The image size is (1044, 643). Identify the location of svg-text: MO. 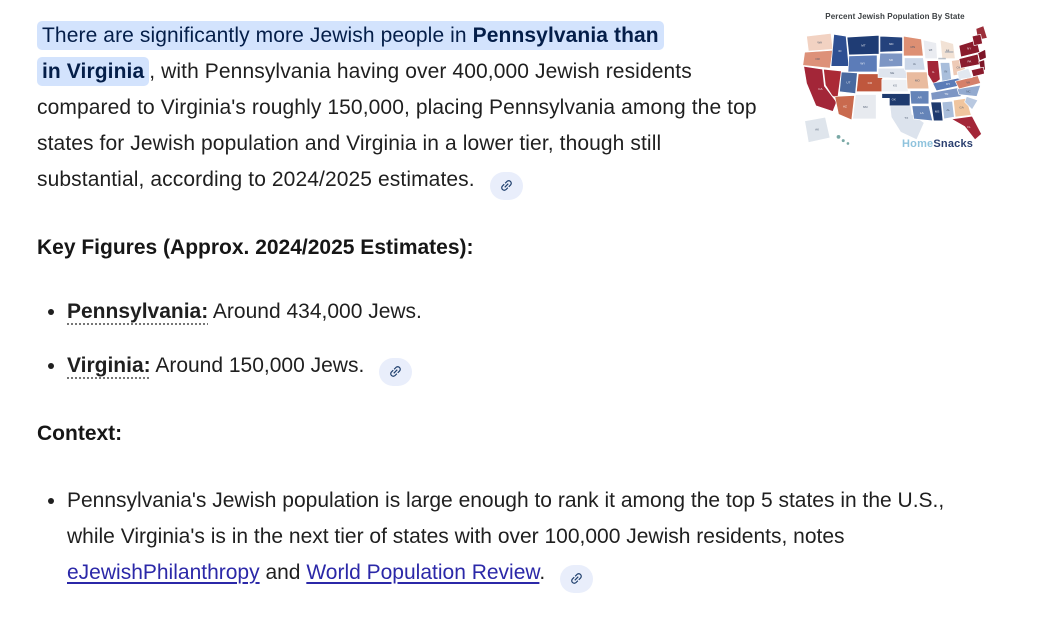
(917, 80).